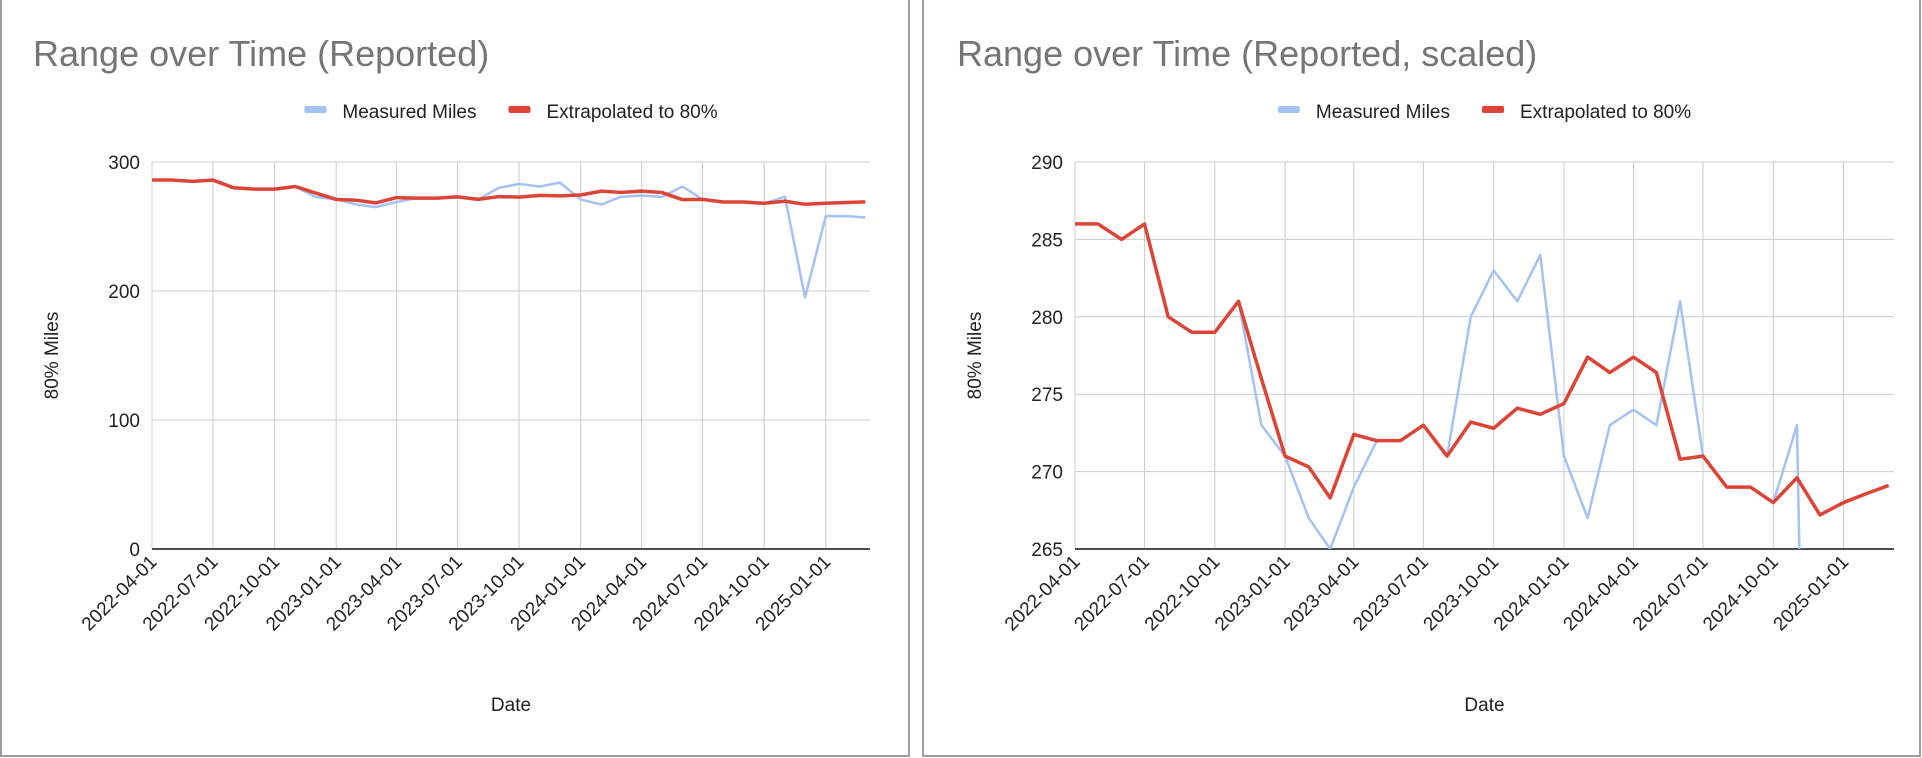 The height and width of the screenshot is (758, 1922). What do you see at coordinates (1047, 240) in the screenshot?
I see `y-tick-label: 285` at bounding box center [1047, 240].